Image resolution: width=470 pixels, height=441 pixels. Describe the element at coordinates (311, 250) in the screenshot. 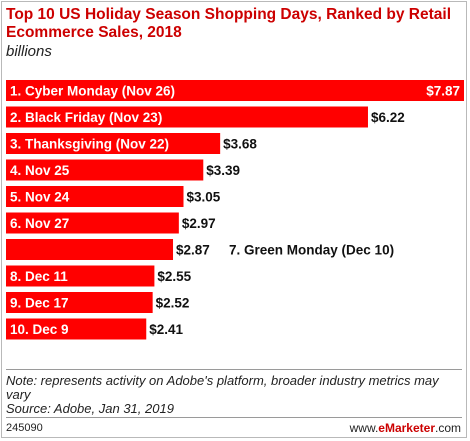

I see `category-label: 7. Green Monday (Dec 10)` at that location.